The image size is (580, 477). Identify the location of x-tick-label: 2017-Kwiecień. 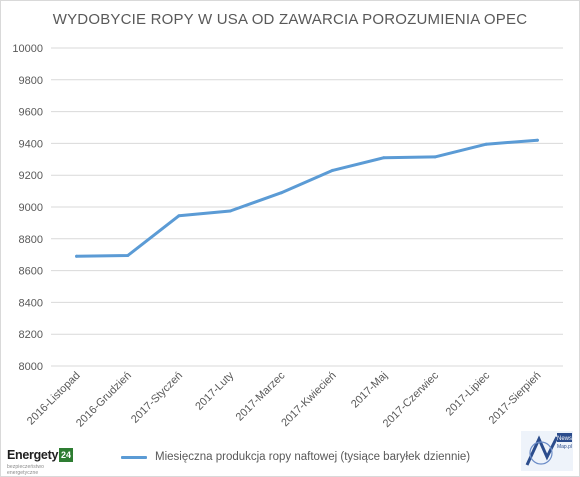
(309, 400).